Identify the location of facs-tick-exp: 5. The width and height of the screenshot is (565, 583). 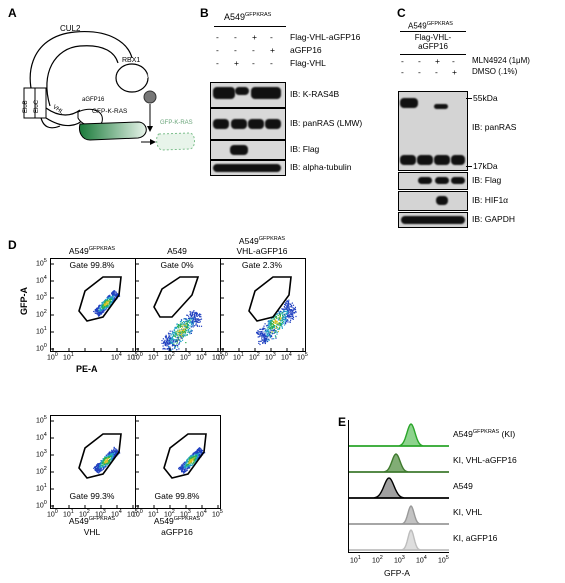
(45, 261).